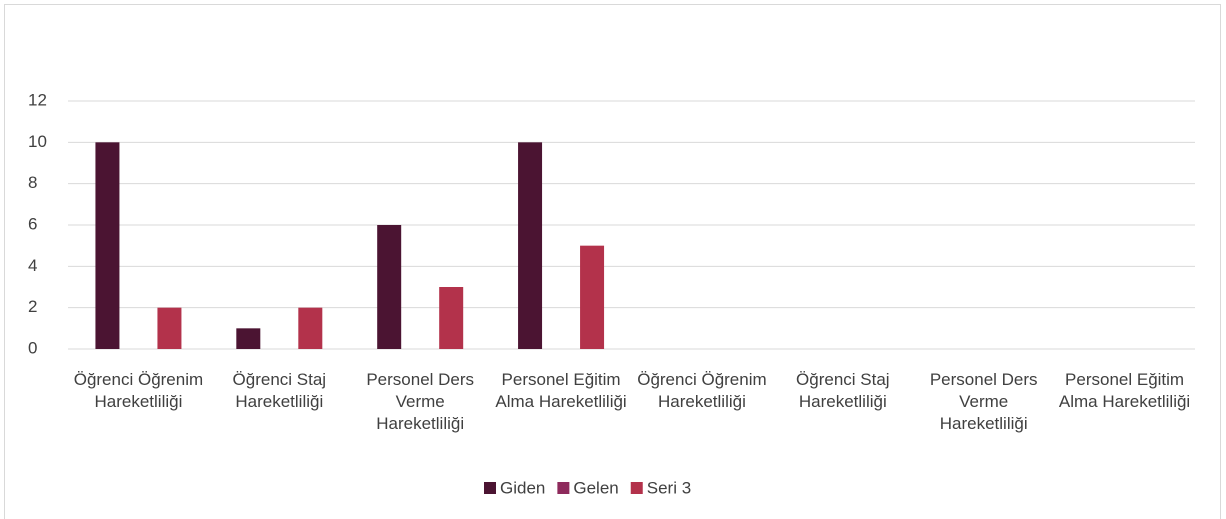  Describe the element at coordinates (32, 265) in the screenshot. I see `y-tick-label: 4` at that location.